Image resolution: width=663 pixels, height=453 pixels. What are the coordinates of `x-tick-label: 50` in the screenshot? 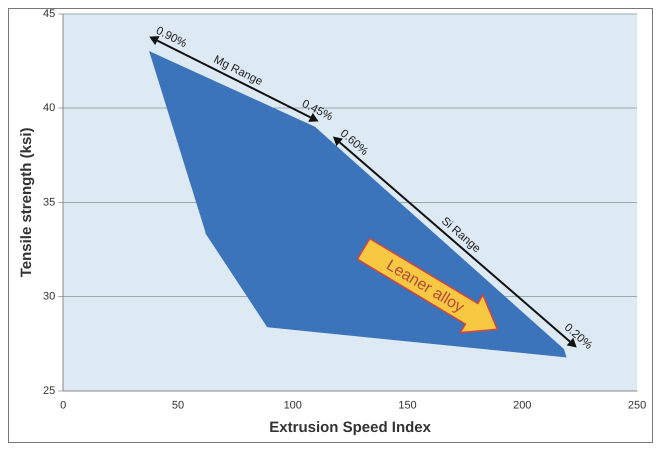 It's located at (178, 405).